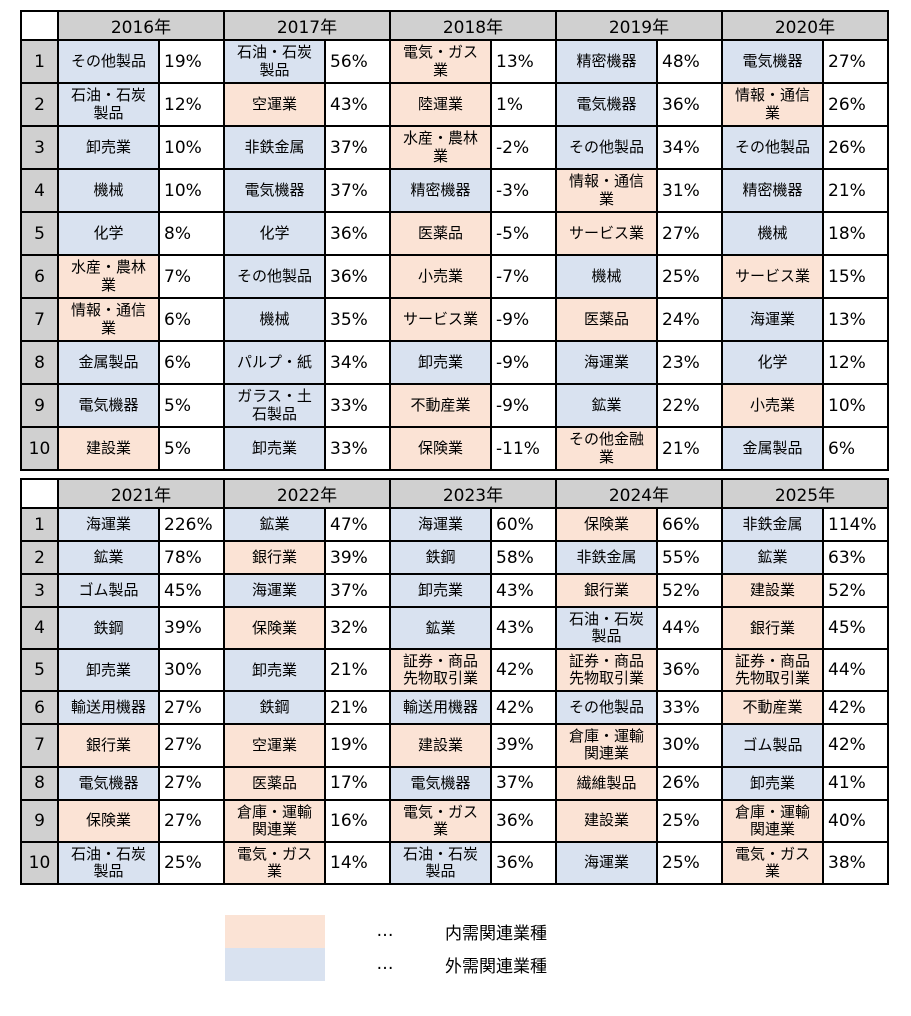  Describe the element at coordinates (689, 628) in the screenshot. I see `value-cell: 44%` at that location.